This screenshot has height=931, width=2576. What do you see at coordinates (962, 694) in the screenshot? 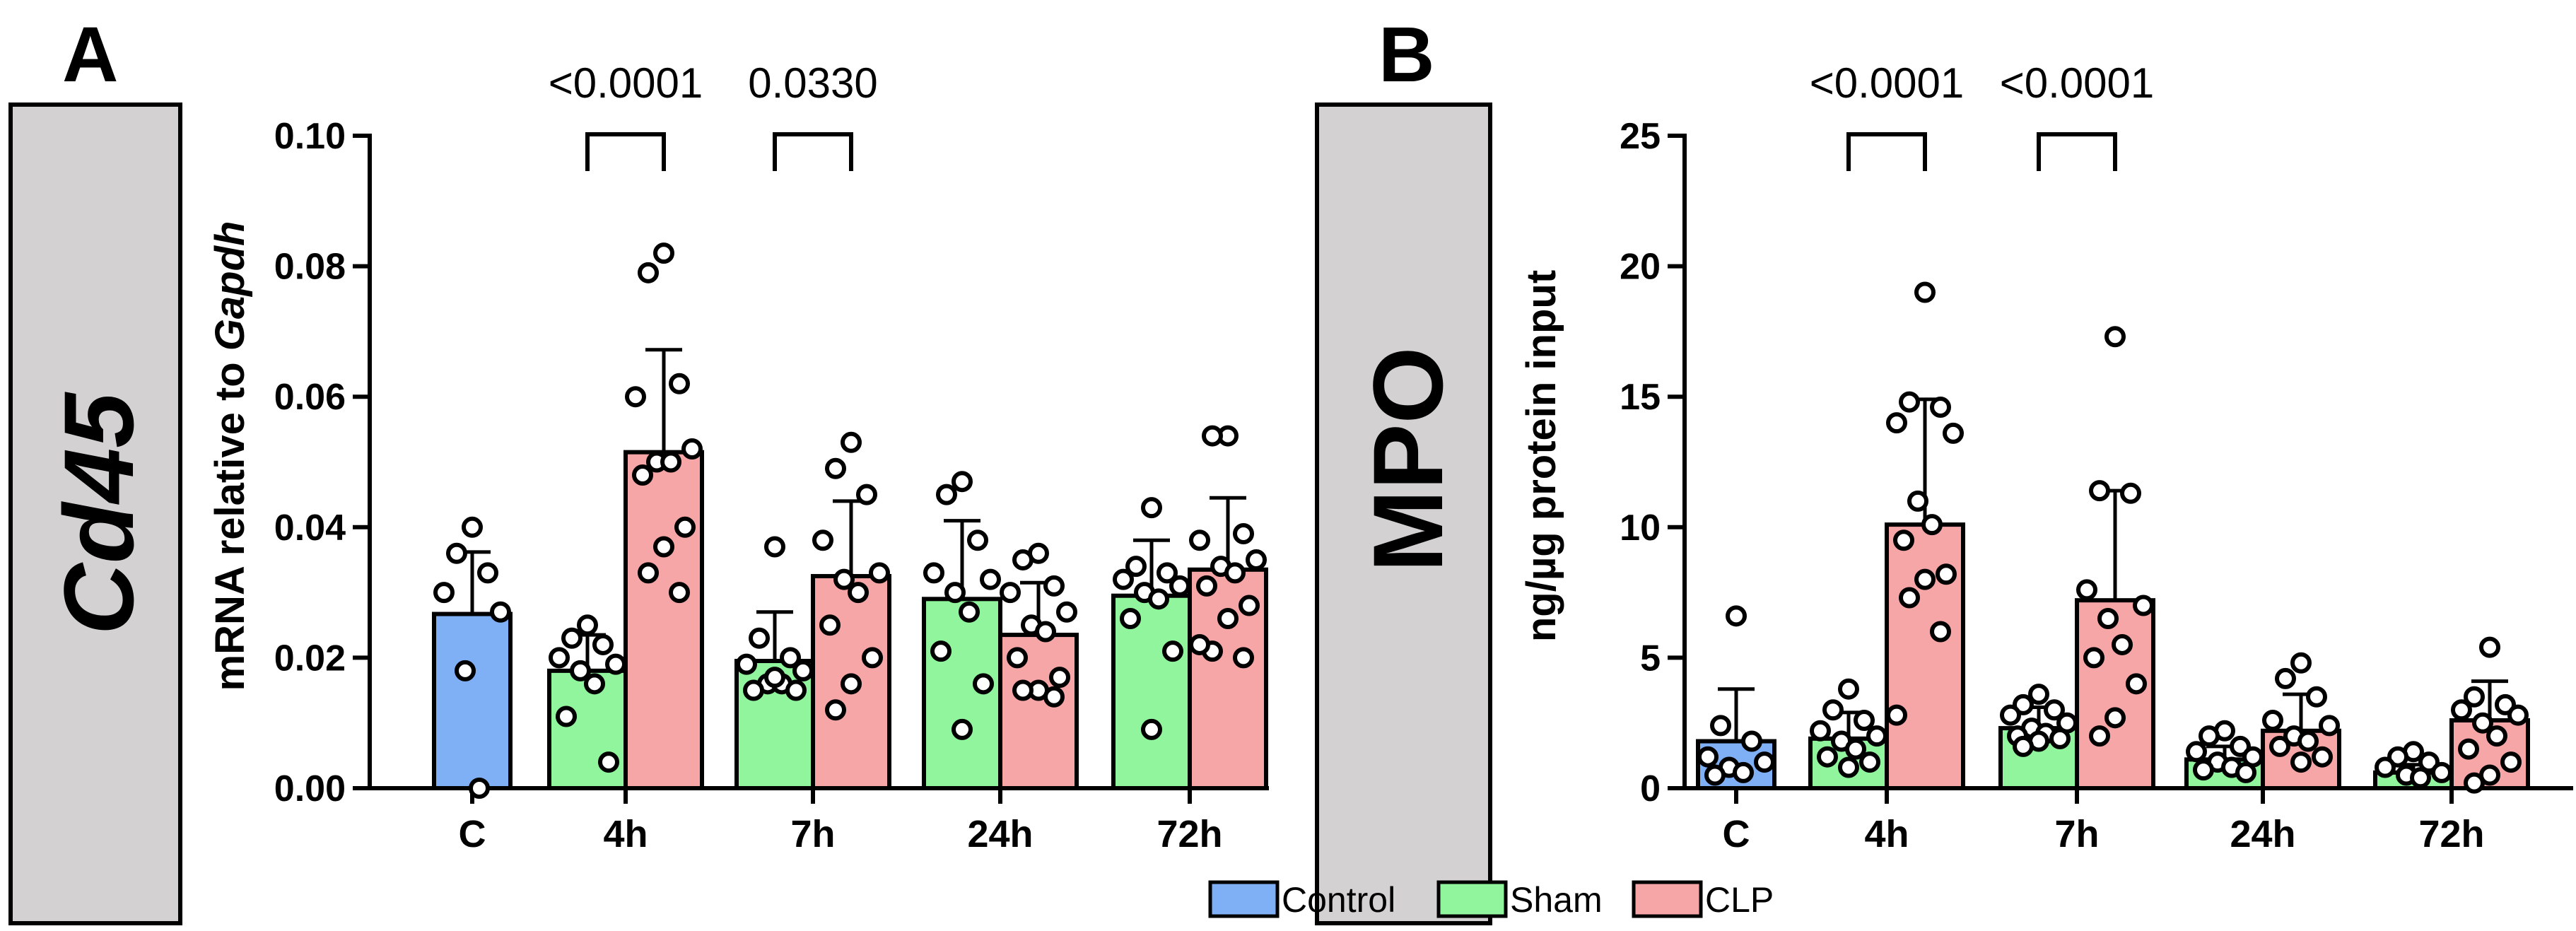
I see `panel-a-bar-sham` at bounding box center [962, 694].